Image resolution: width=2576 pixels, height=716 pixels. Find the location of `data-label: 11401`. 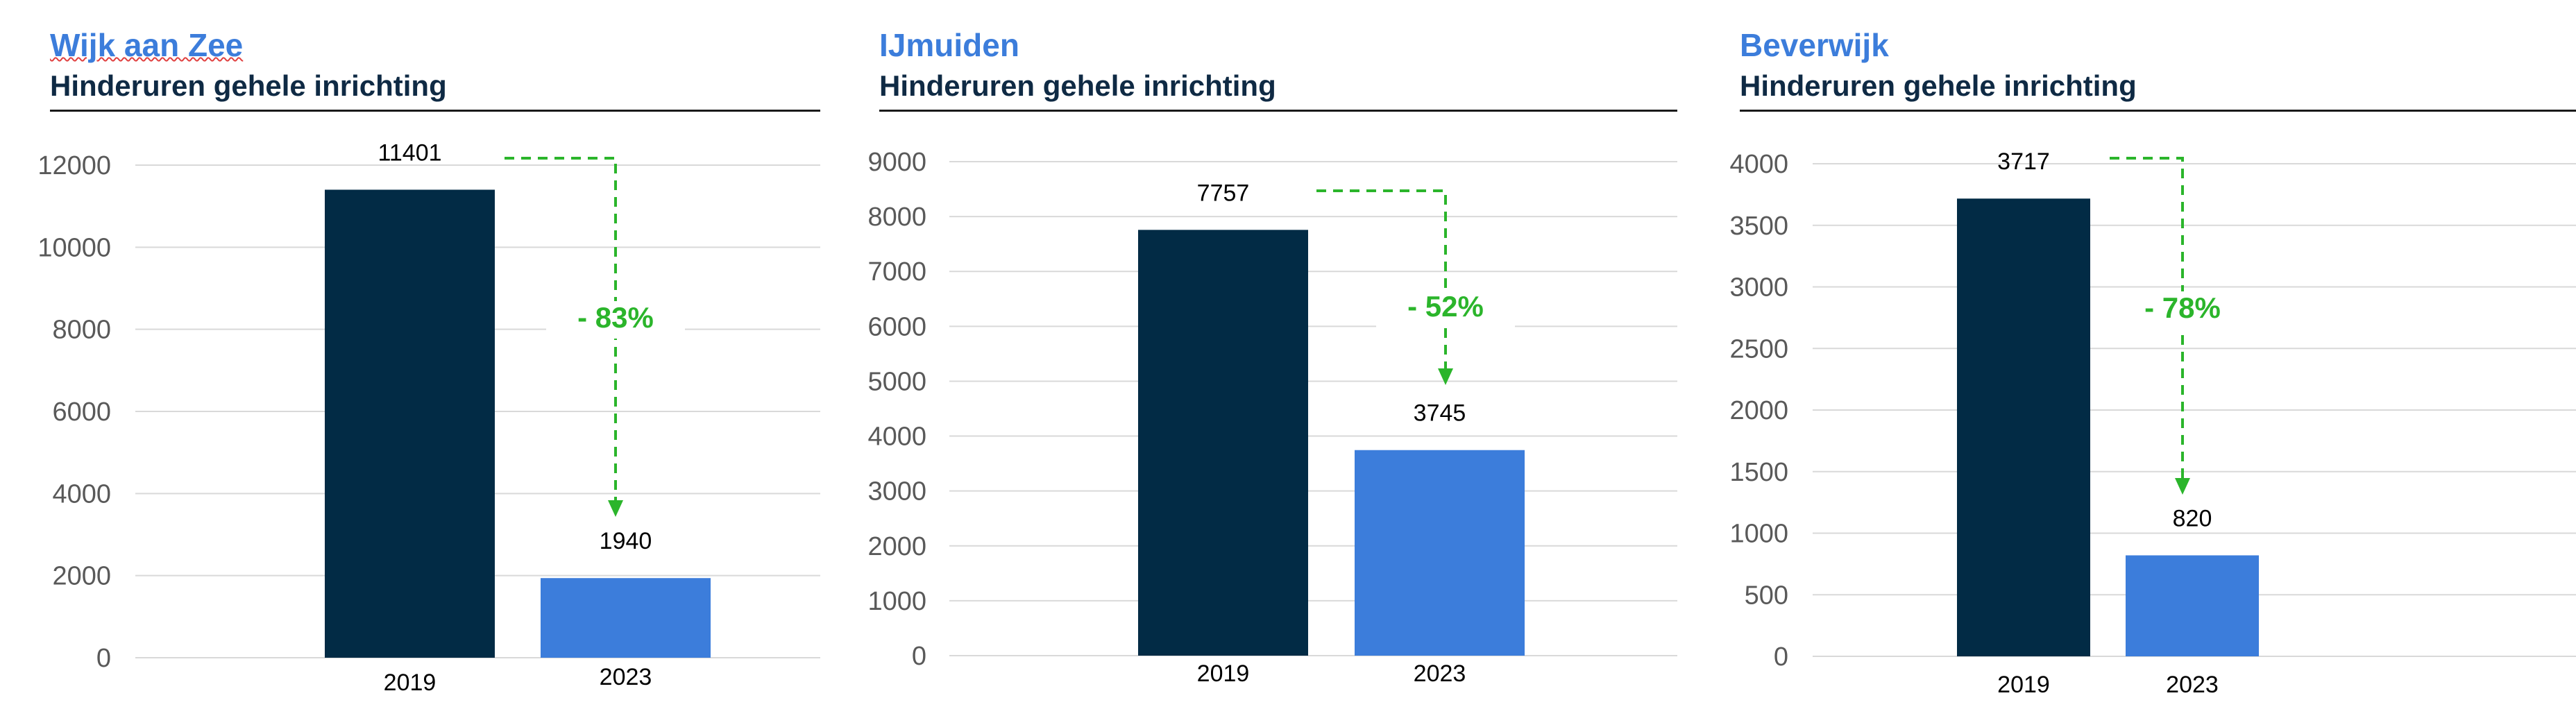

data-label: 11401 is located at coordinates (409, 152).